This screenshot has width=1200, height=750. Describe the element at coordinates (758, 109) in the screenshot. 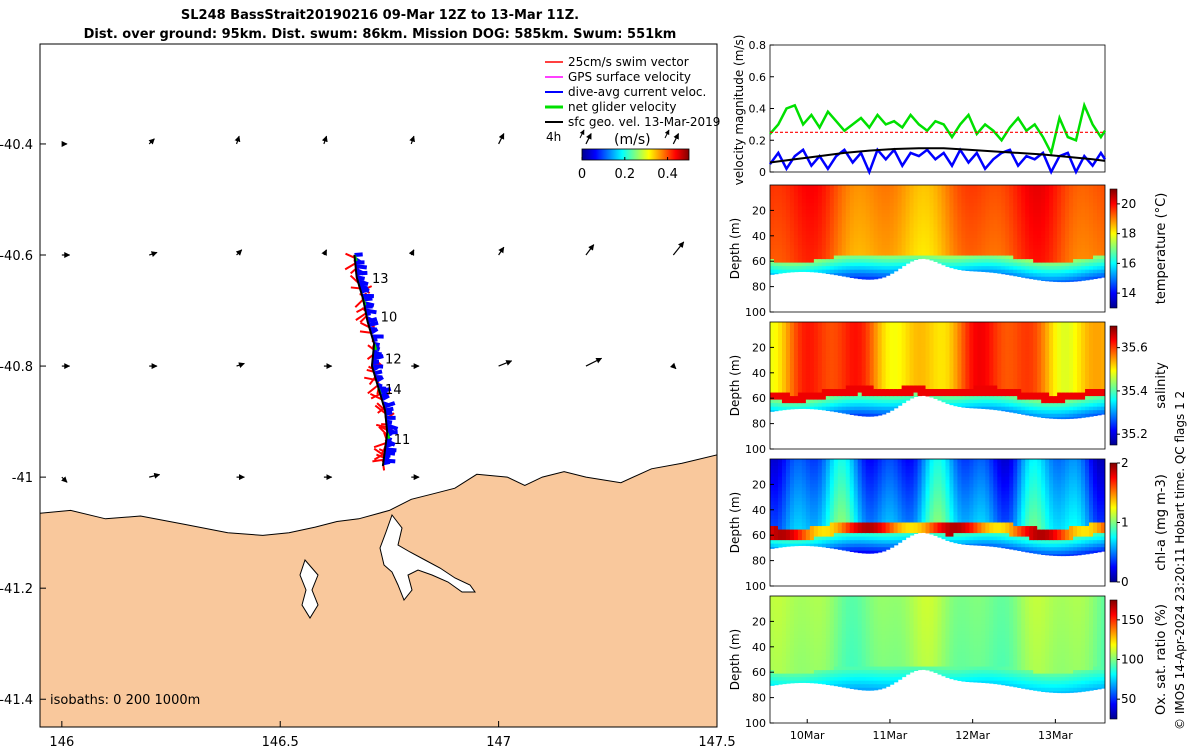

I see `velocity-ytick-label: 0.4` at that location.